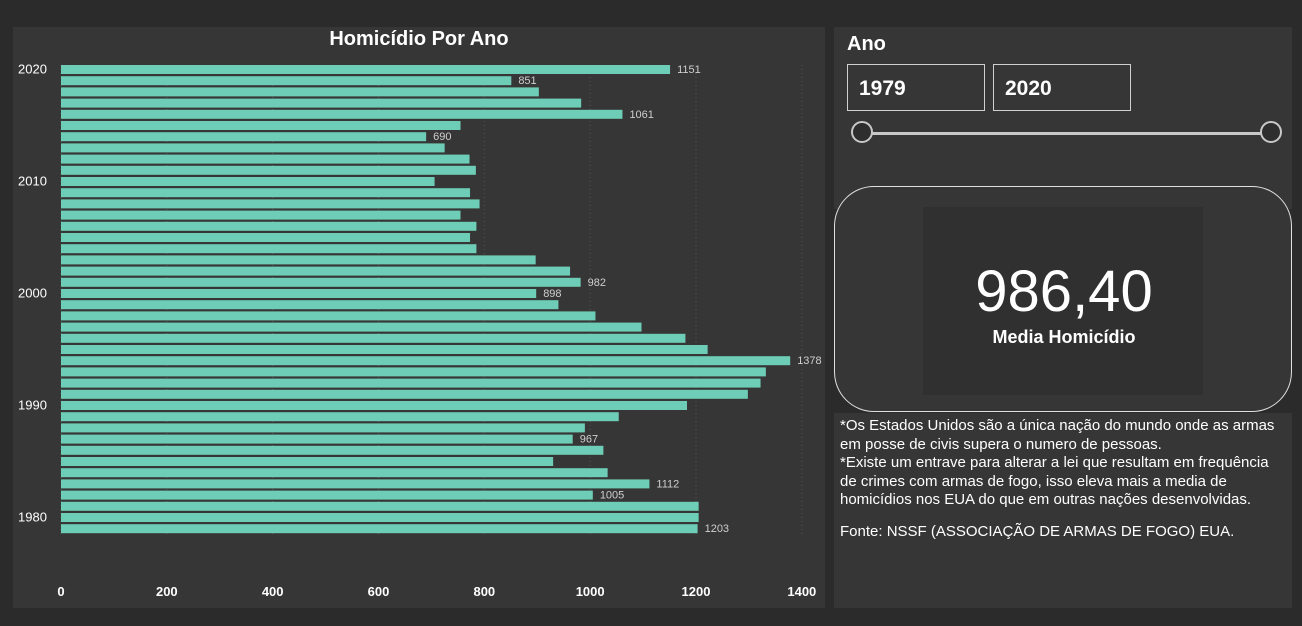  What do you see at coordinates (689, 70) in the screenshot?
I see `data-label-2020: 1151` at bounding box center [689, 70].